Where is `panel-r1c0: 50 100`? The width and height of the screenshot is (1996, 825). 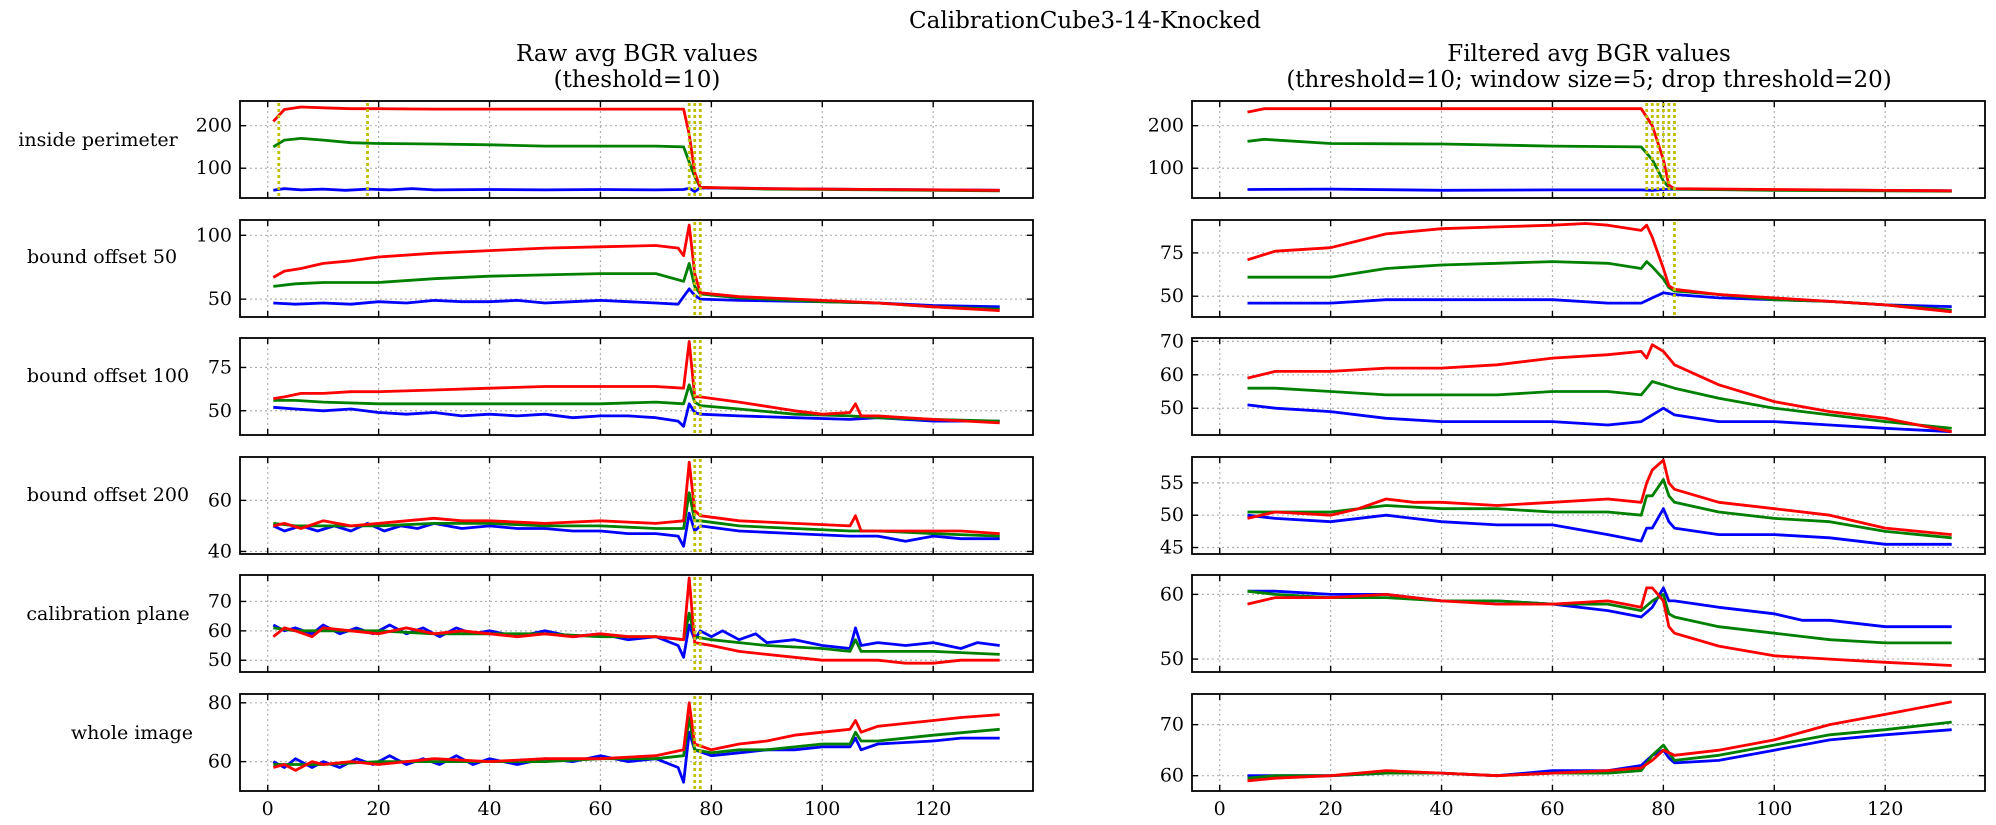
panel-r1c0: 50 100 is located at coordinates (615, 268).